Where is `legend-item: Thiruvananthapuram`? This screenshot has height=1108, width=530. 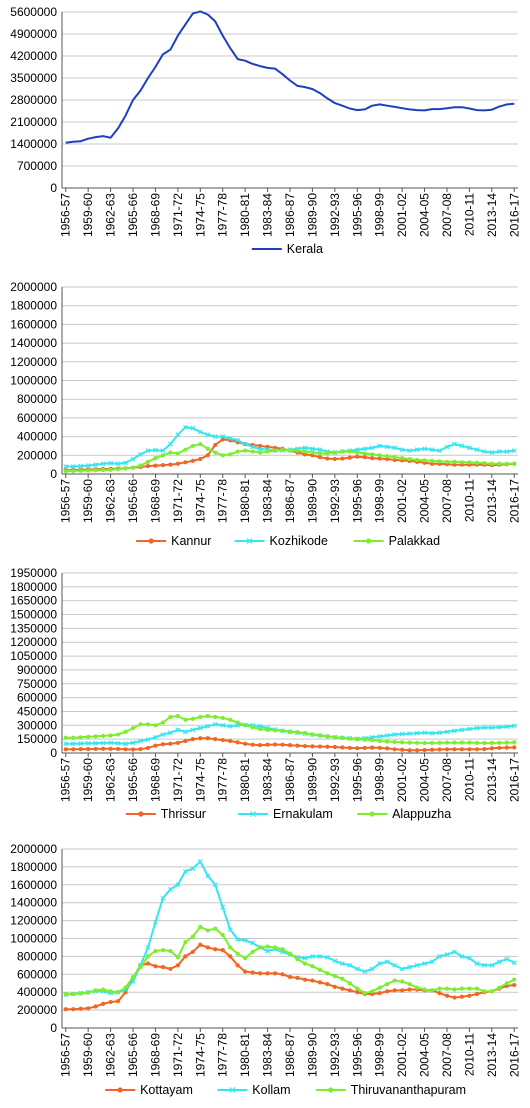 legend-item: Thiruvananthapuram is located at coordinates (390, 1090).